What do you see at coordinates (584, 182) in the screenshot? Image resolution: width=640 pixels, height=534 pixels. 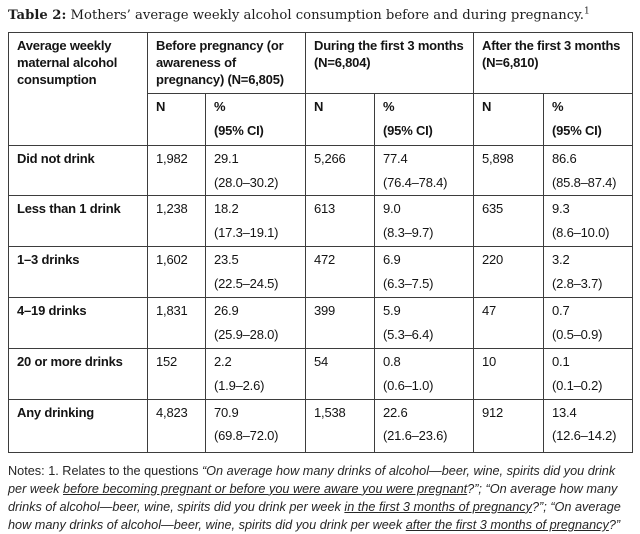 I see `ci-value: (85.8–87.4)` at bounding box center [584, 182].